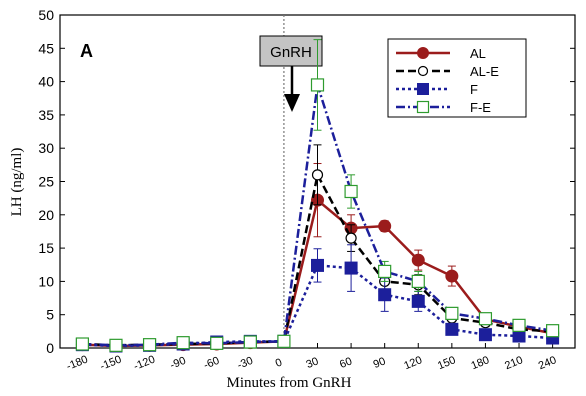 This screenshot has height=396, width=586. Describe the element at coordinates (441, 53) in the screenshot. I see `legend-item: AL` at that location.